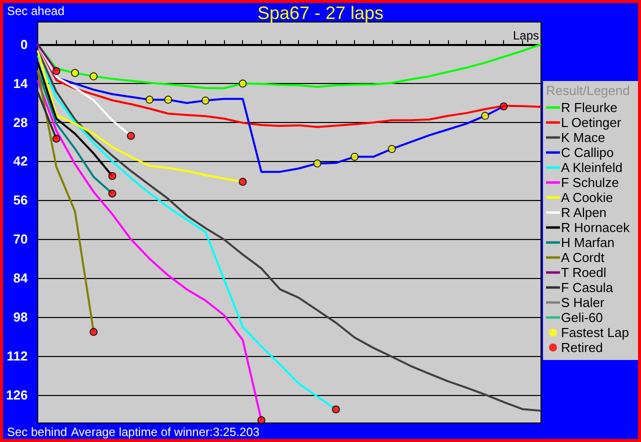 This screenshot has height=442, width=641. I want to click on legend-label: R Alpen, so click(584, 212).